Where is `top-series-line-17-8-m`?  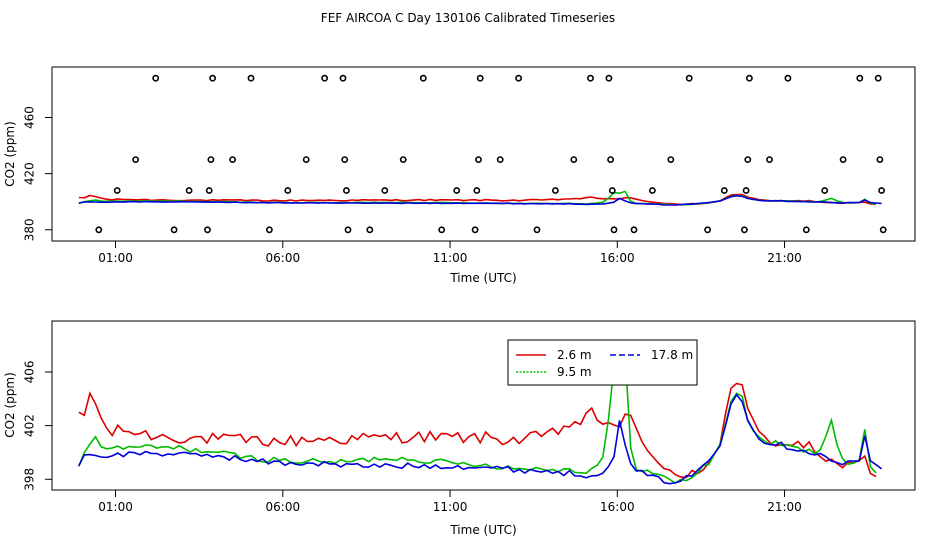 top-series-line-17-8-m is located at coordinates (480, 200).